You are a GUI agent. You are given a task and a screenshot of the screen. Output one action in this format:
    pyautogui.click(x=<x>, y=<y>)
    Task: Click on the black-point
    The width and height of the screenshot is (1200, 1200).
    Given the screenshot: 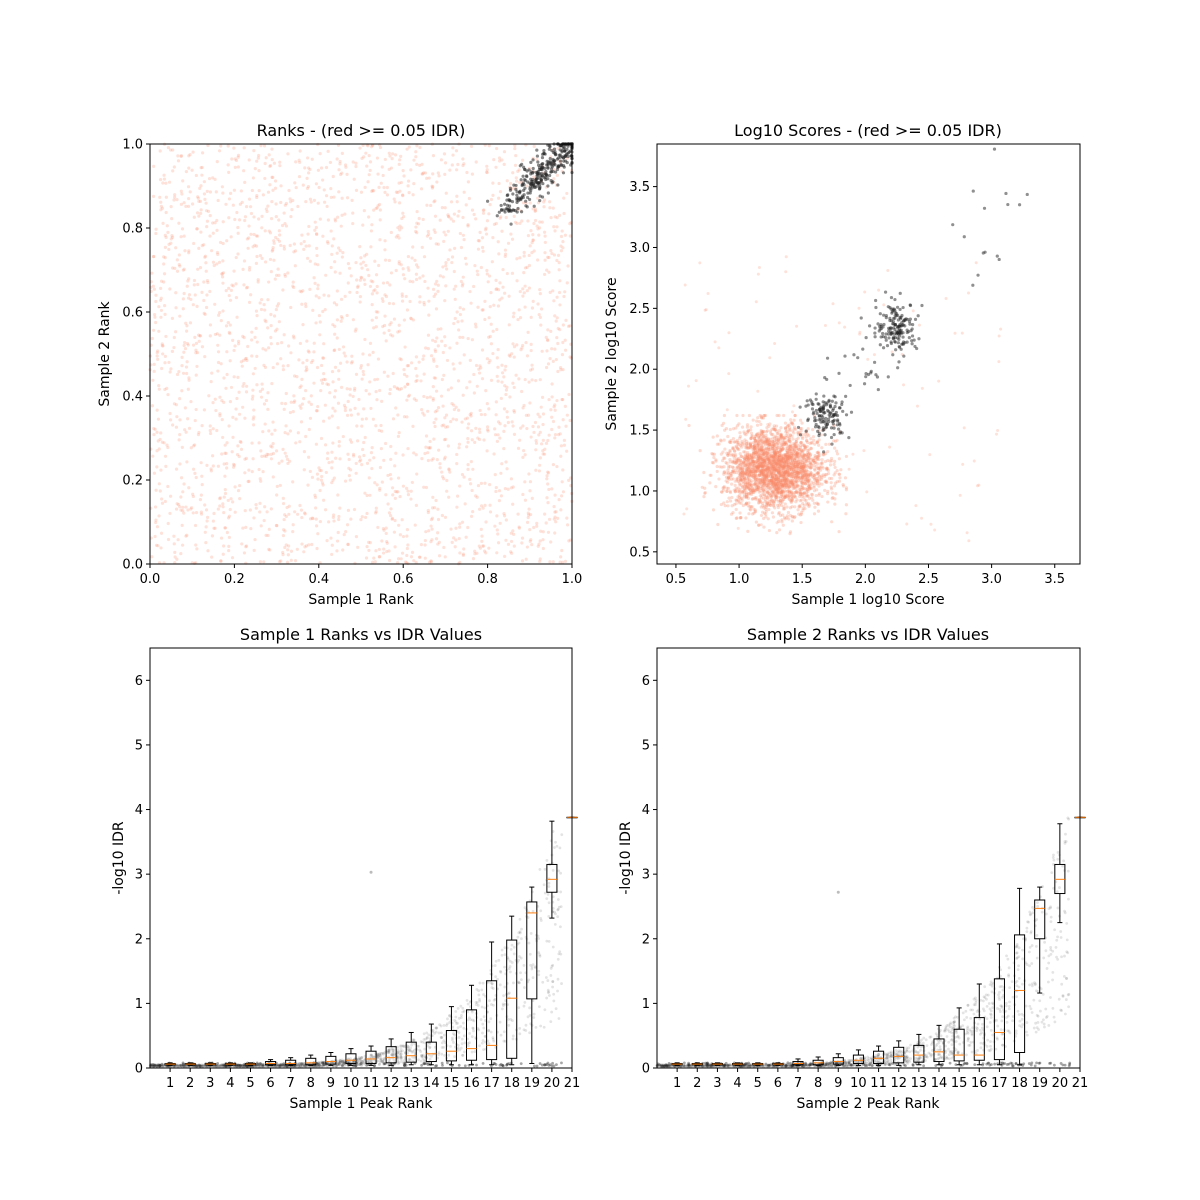 What is the action you would take?
    pyautogui.click(x=565, y=151)
    